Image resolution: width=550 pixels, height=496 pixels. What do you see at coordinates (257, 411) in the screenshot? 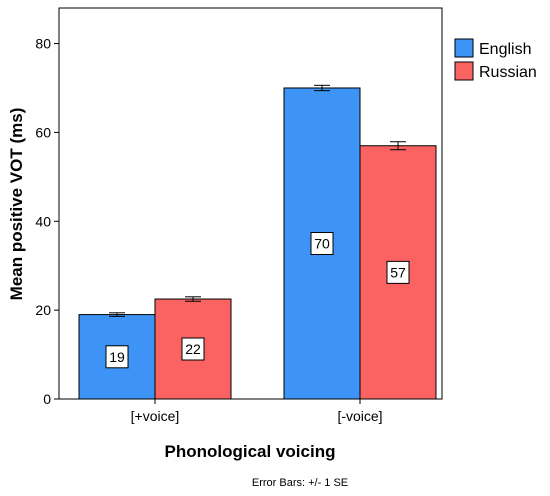
I see `x-axis: [+voice] [-voice]` at bounding box center [257, 411].